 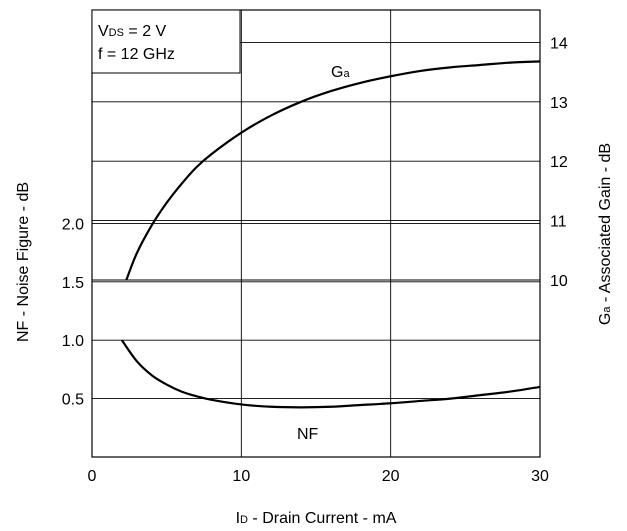 I want to click on nf-label-main: NF, so click(x=308, y=434).